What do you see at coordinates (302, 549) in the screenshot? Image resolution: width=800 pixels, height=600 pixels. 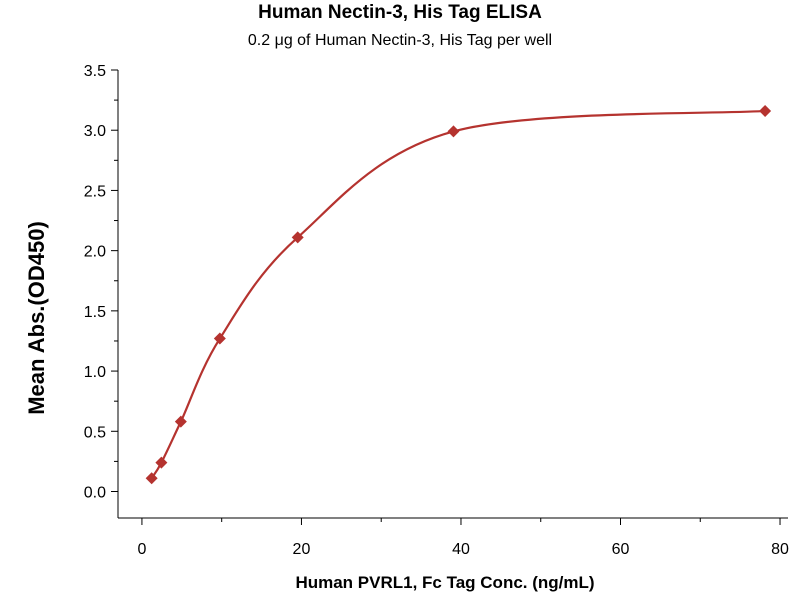 I see `x-tick-label: 20` at bounding box center [302, 549].